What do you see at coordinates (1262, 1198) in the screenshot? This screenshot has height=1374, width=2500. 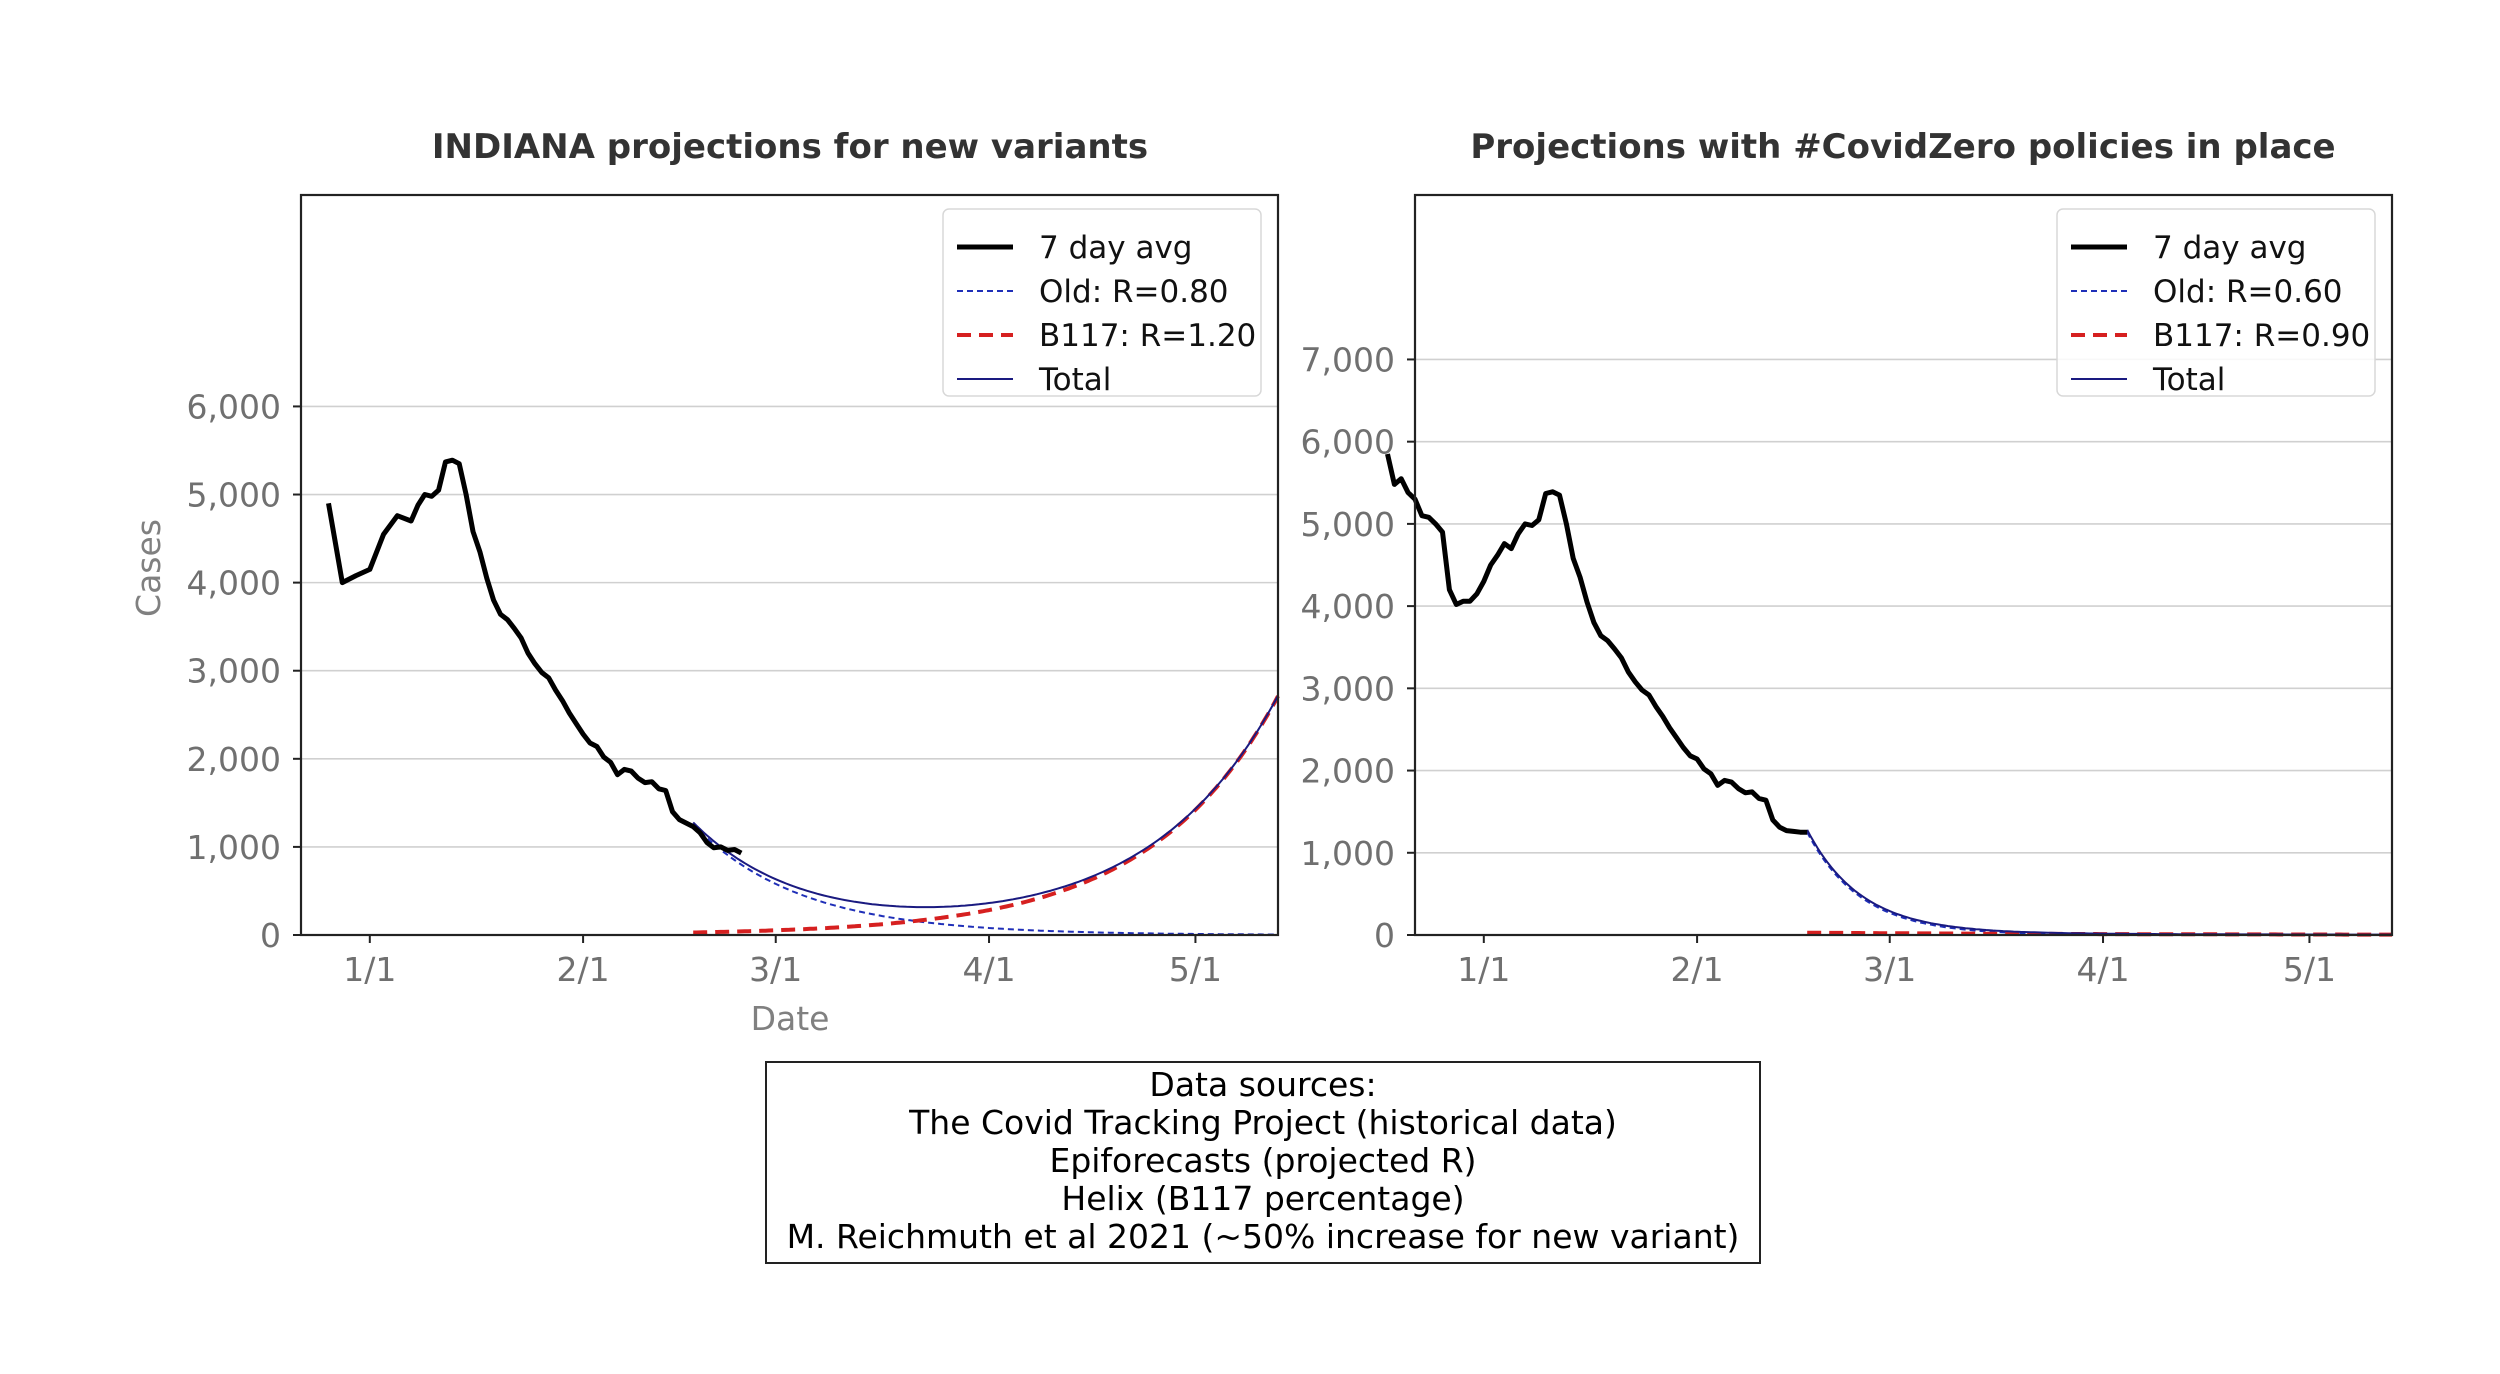 I see `data-source-line: Helix (B117 percentage)` at bounding box center [1262, 1198].